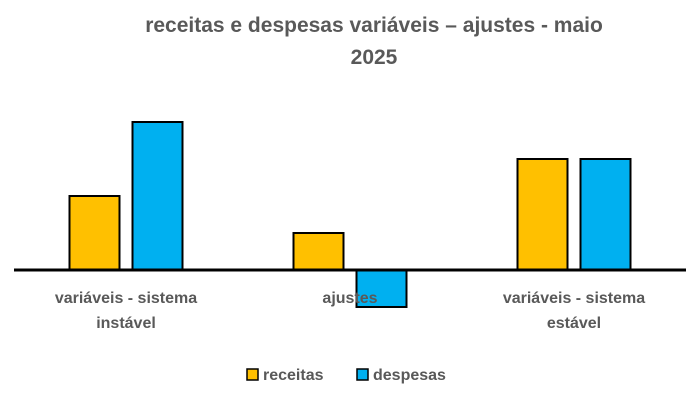 Image resolution: width=700 pixels, height=400 pixels. I want to click on category-label-1-line-2: instável, so click(126, 323).